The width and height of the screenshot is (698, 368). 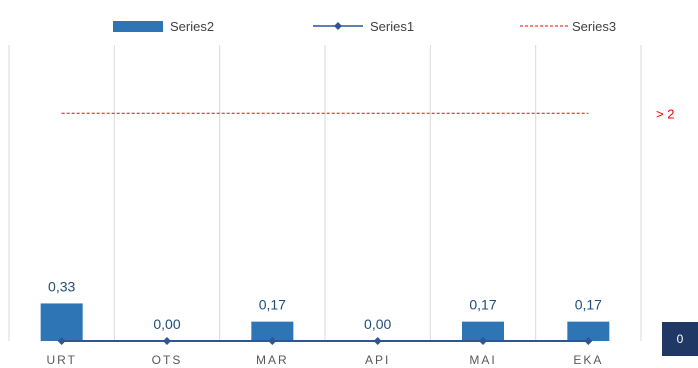 What do you see at coordinates (568, 26) in the screenshot?
I see `legend-item-series3: Series3` at bounding box center [568, 26].